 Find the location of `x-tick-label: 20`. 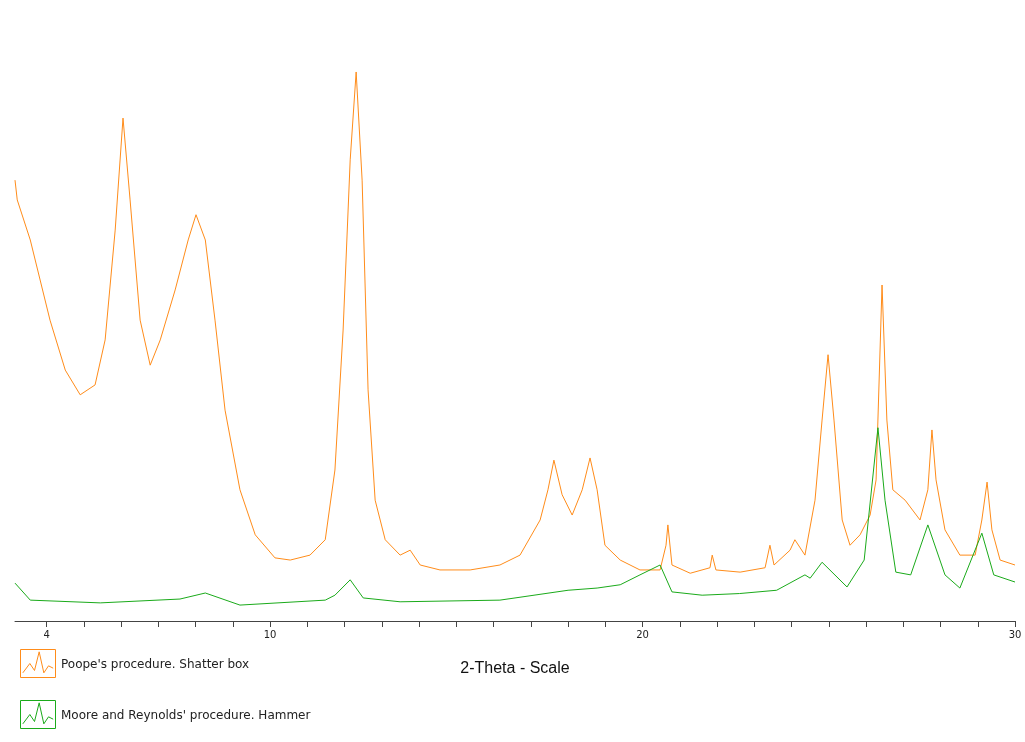

x-tick-label: 20 is located at coordinates (642, 634).